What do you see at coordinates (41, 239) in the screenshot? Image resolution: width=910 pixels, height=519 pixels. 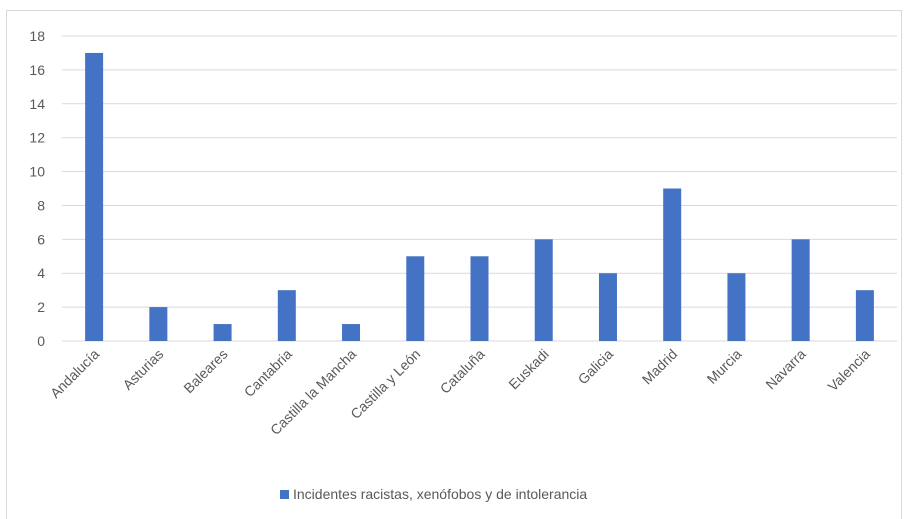 I see `y-tick-label: 6` at bounding box center [41, 239].